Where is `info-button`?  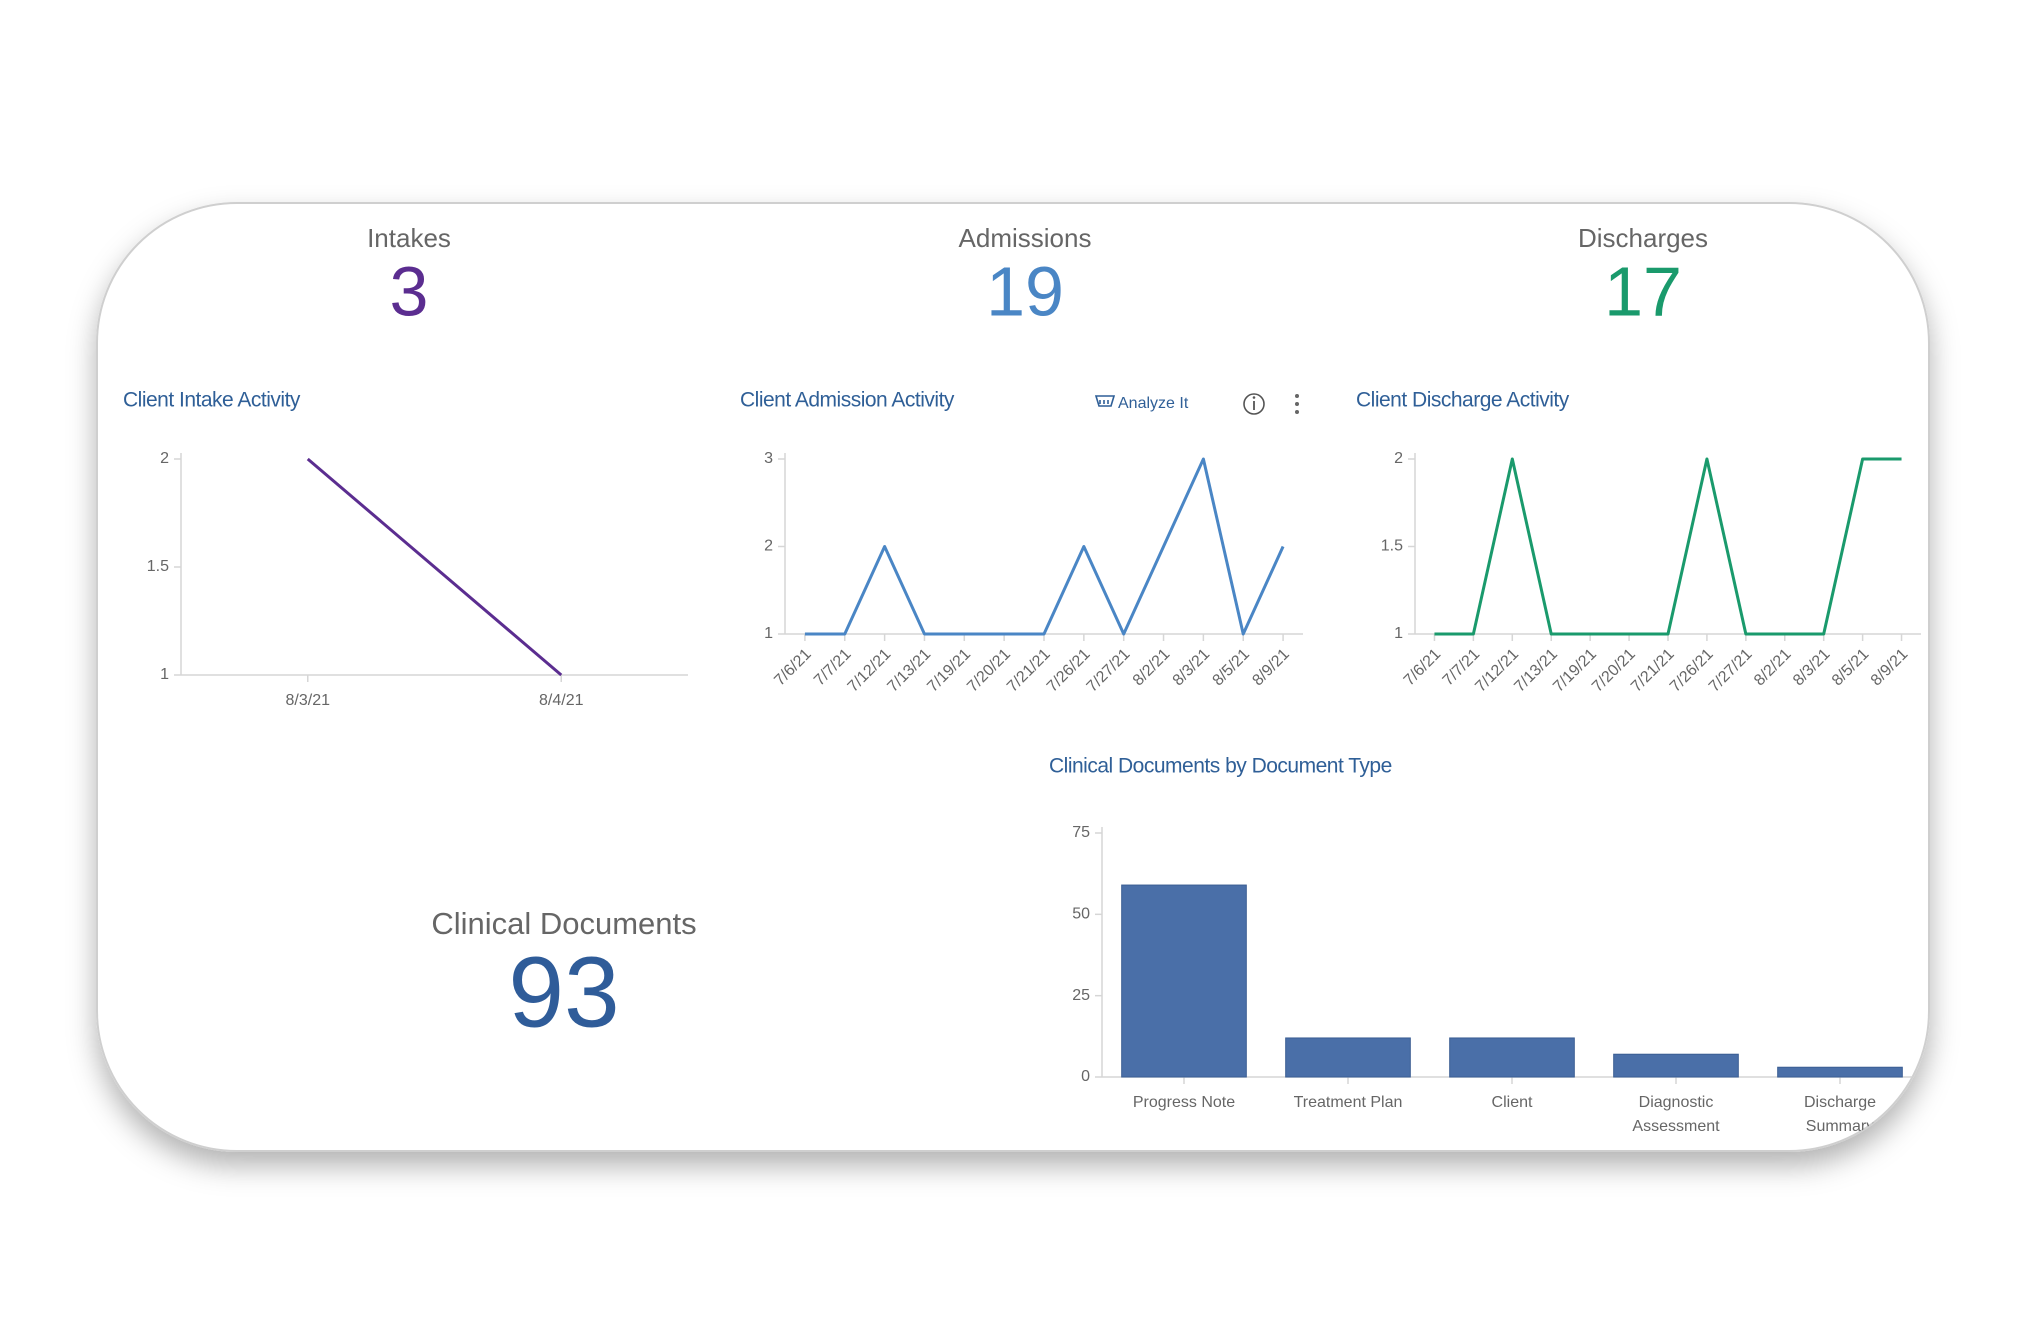
info-button is located at coordinates (1254, 404).